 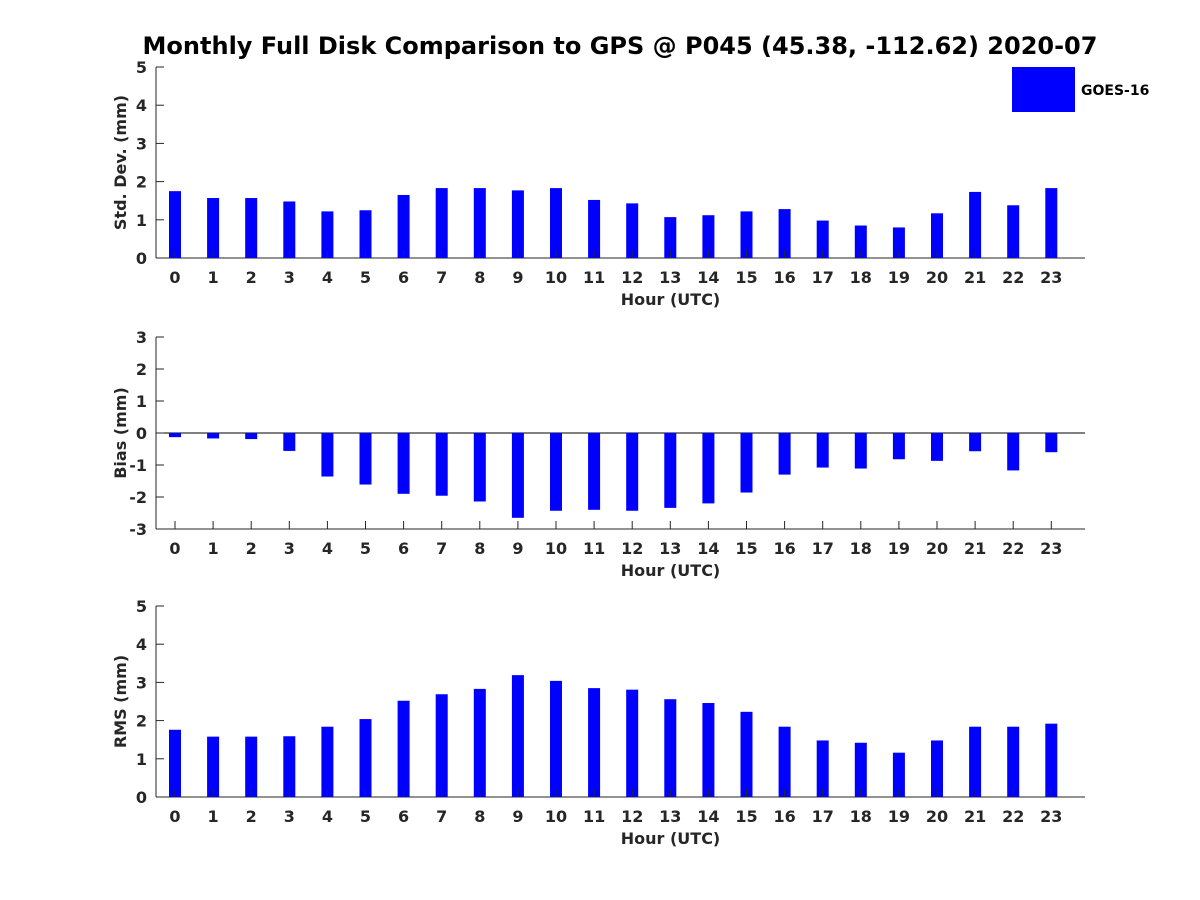 I want to click on bias-x-tick-label: 6, so click(x=403, y=548).